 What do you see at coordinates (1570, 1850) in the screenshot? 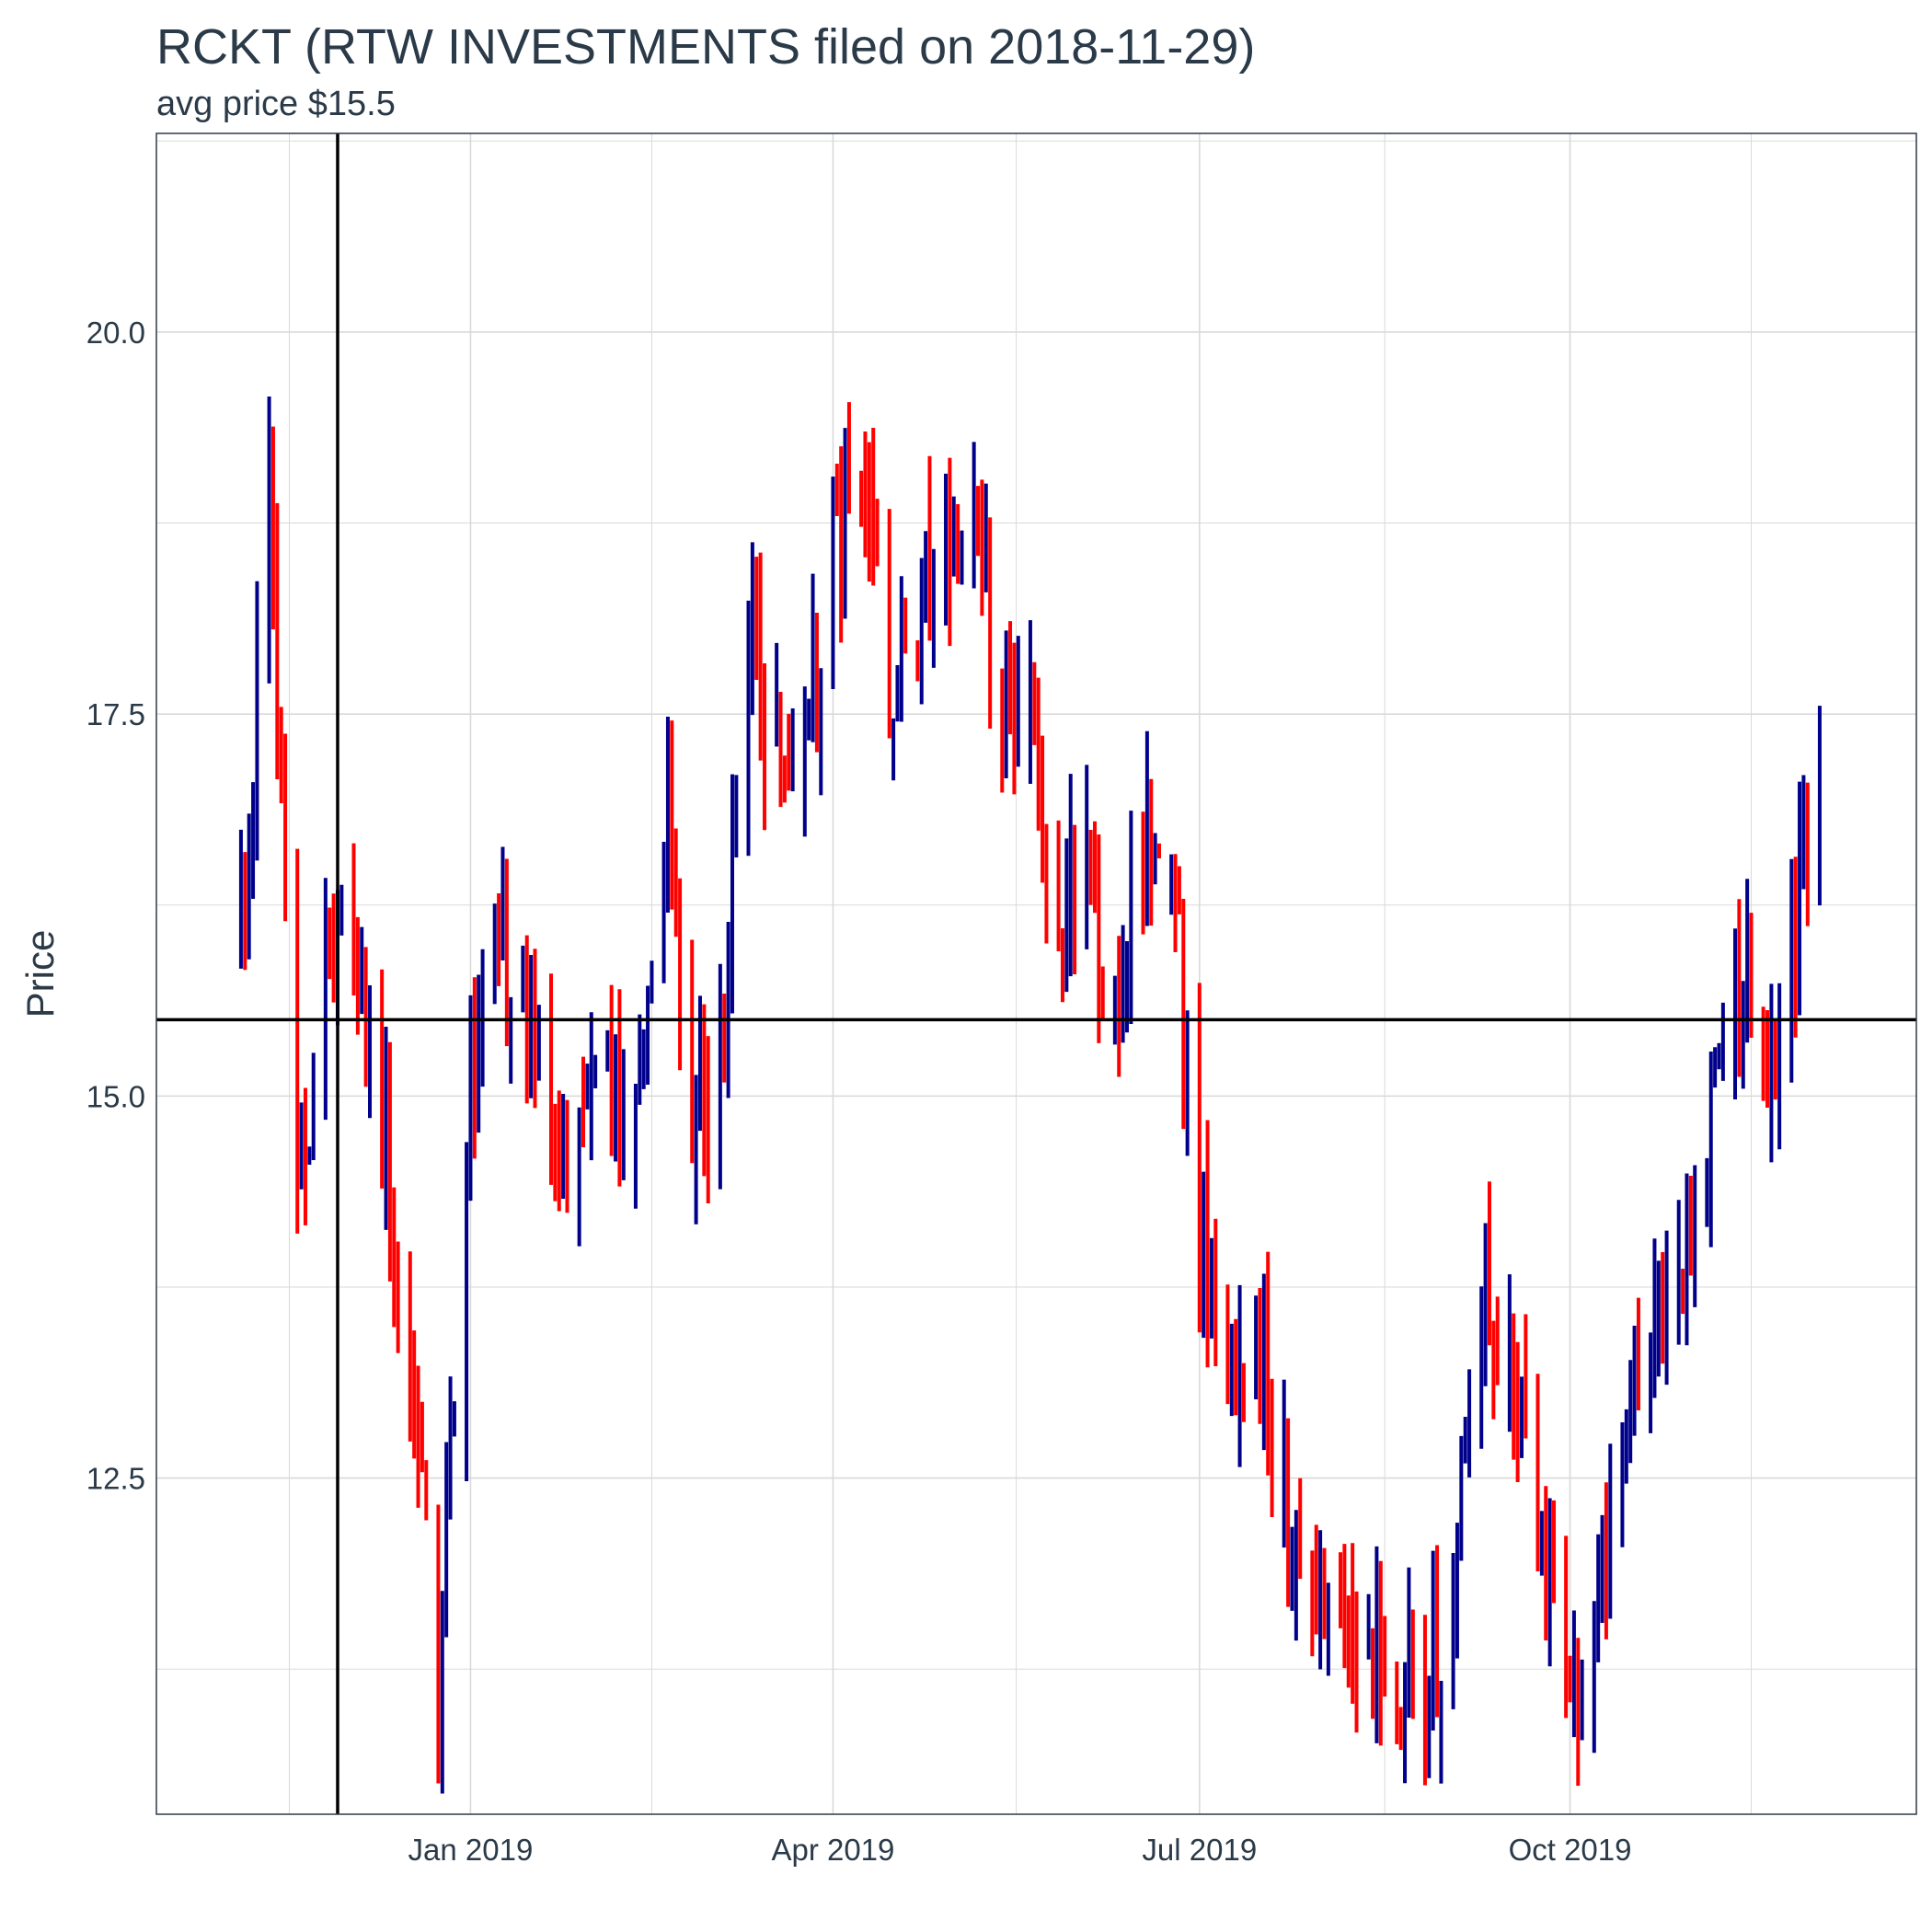
I see `x-tick-label: Oct 2019` at bounding box center [1570, 1850].